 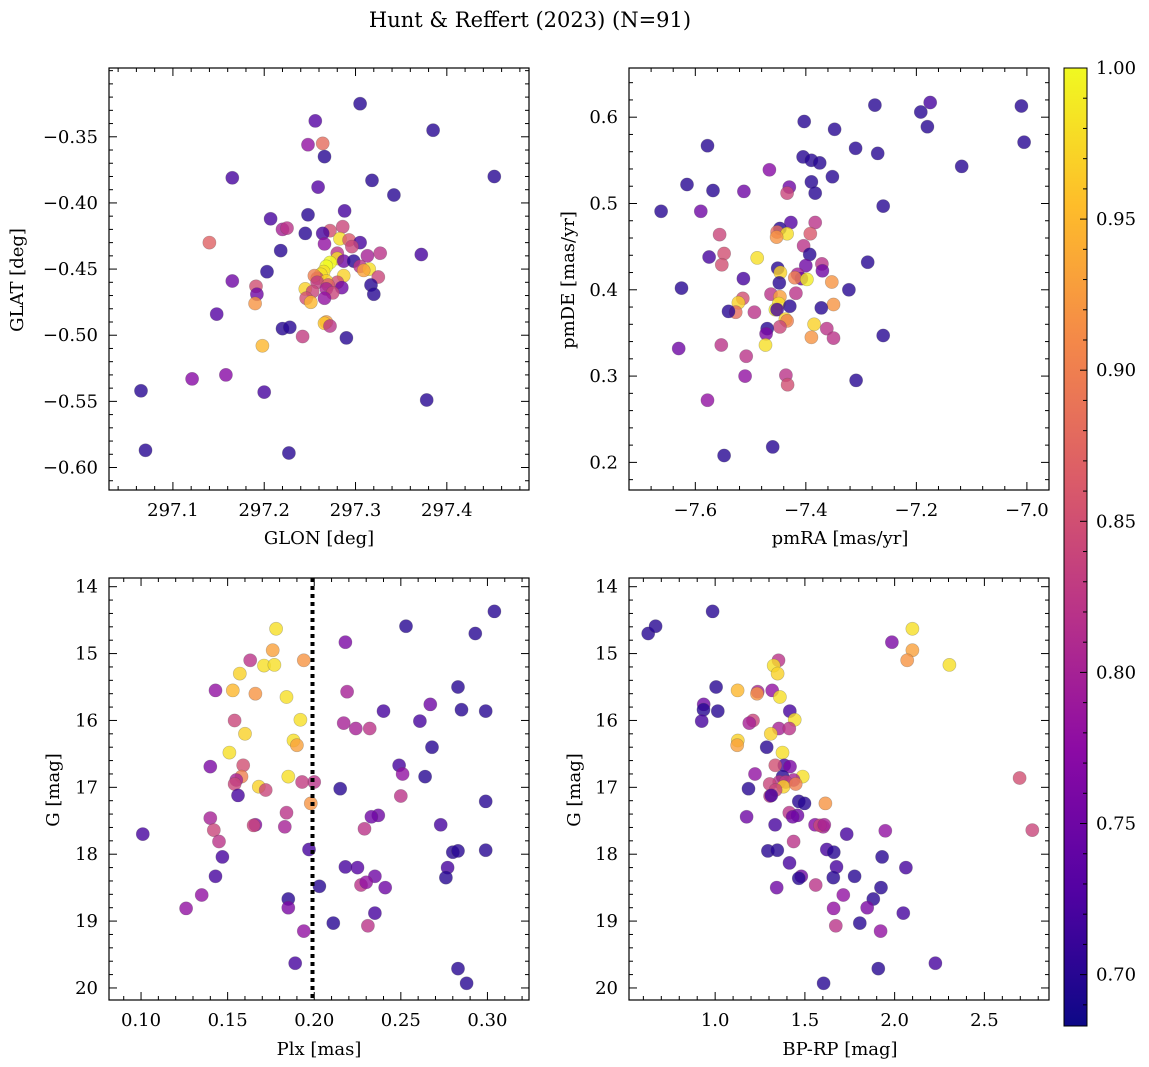 What do you see at coordinates (70, 335) in the screenshot?
I see `y-tick-label: −0.50` at bounding box center [70, 335].